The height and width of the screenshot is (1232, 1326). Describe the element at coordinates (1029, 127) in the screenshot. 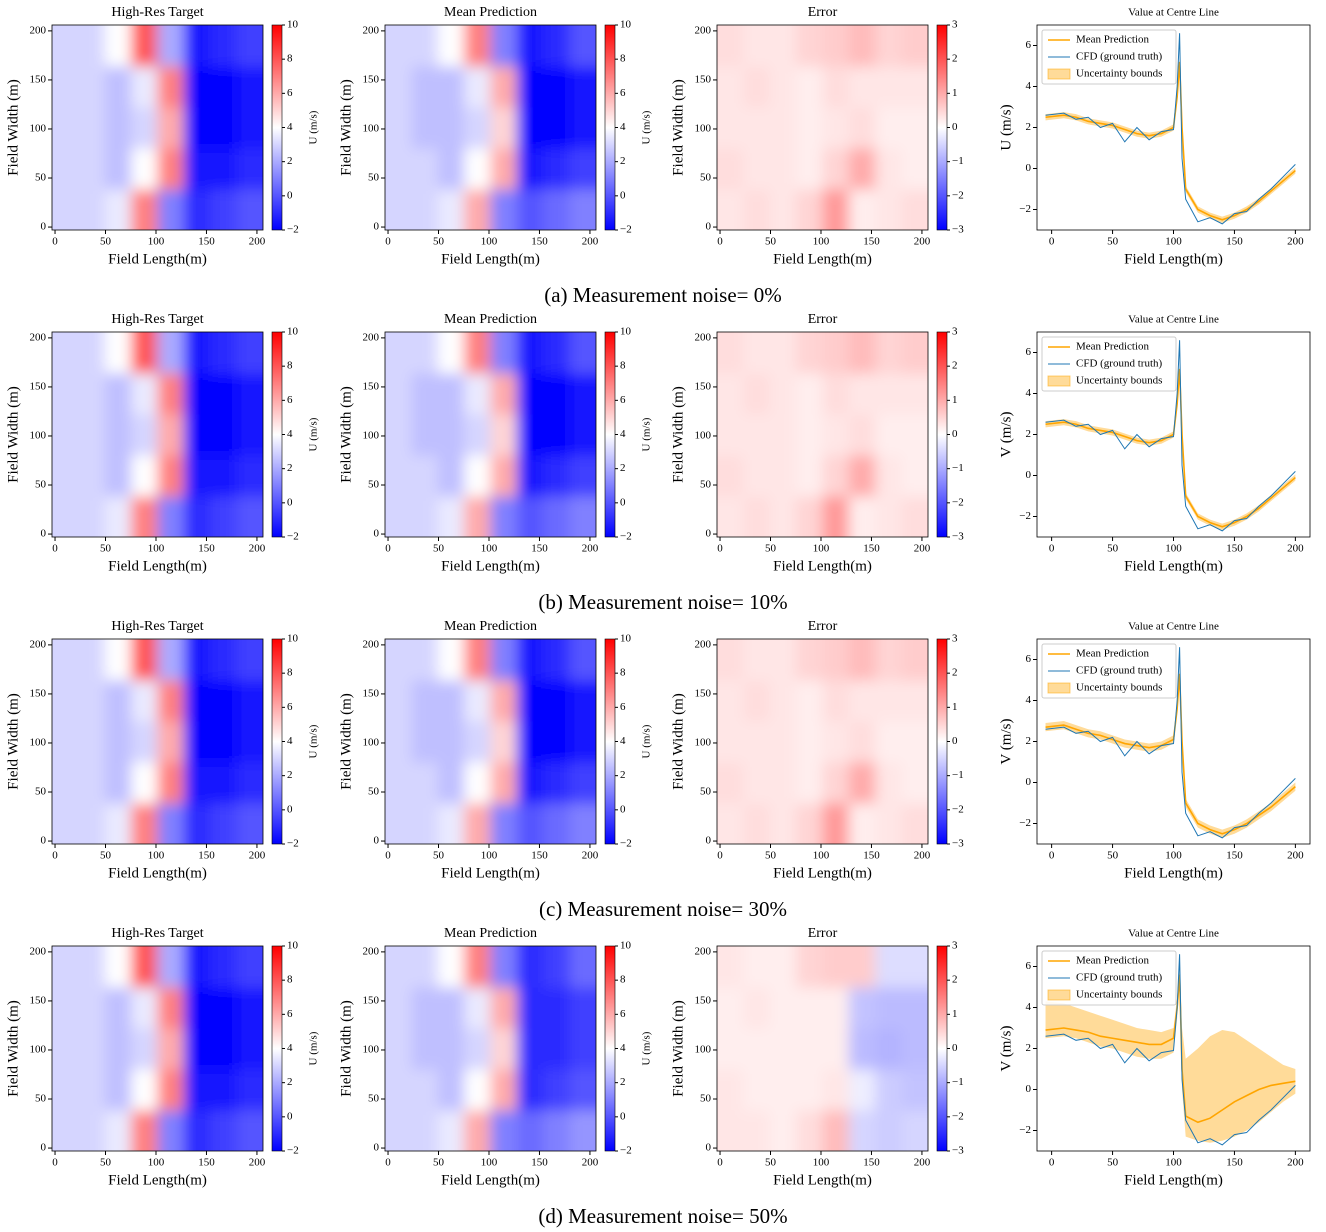

I see `y-tick-label: 2` at that location.